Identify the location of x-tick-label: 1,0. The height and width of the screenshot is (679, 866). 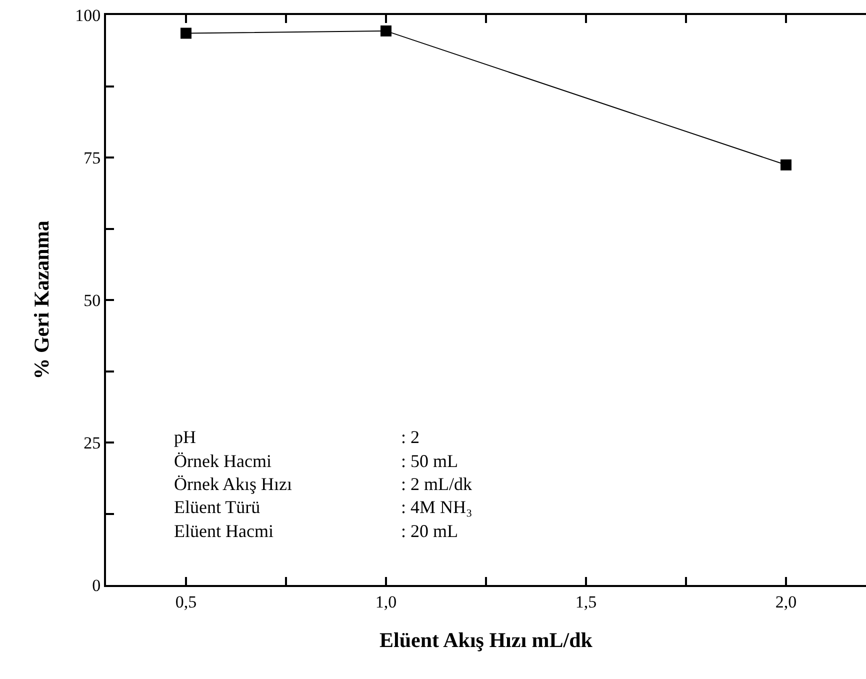
(386, 602).